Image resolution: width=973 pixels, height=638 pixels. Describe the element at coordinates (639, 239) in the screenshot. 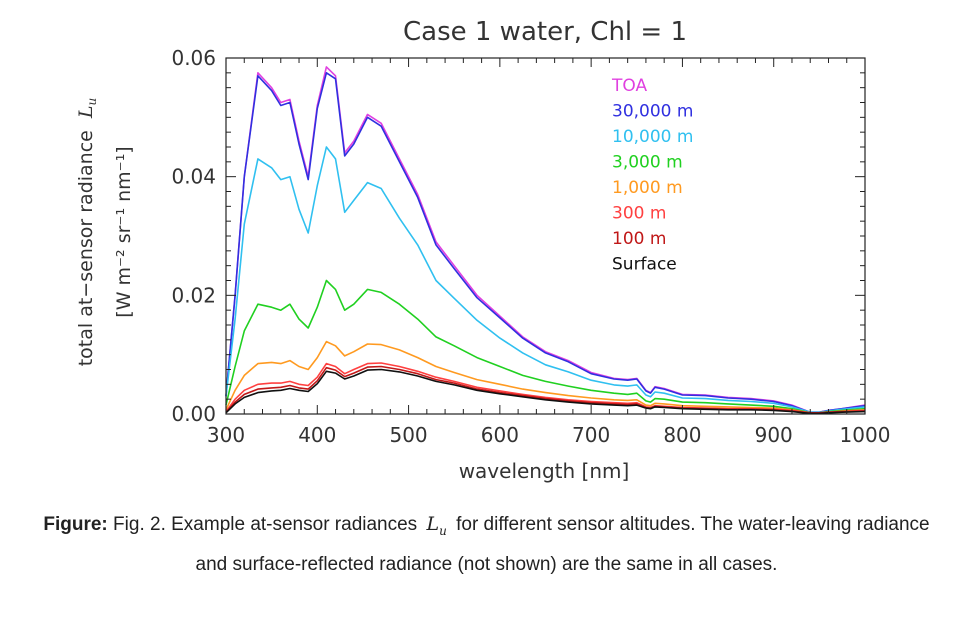

I see `legend-entry-6: 100 m` at that location.